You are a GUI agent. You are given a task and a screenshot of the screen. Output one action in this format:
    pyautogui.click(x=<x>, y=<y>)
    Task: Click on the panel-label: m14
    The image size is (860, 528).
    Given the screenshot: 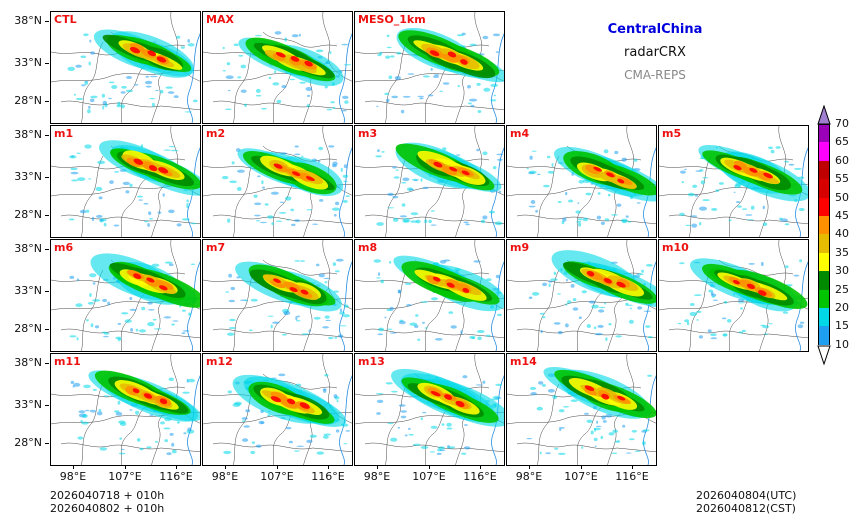 What is the action you would take?
    pyautogui.click(x=523, y=361)
    